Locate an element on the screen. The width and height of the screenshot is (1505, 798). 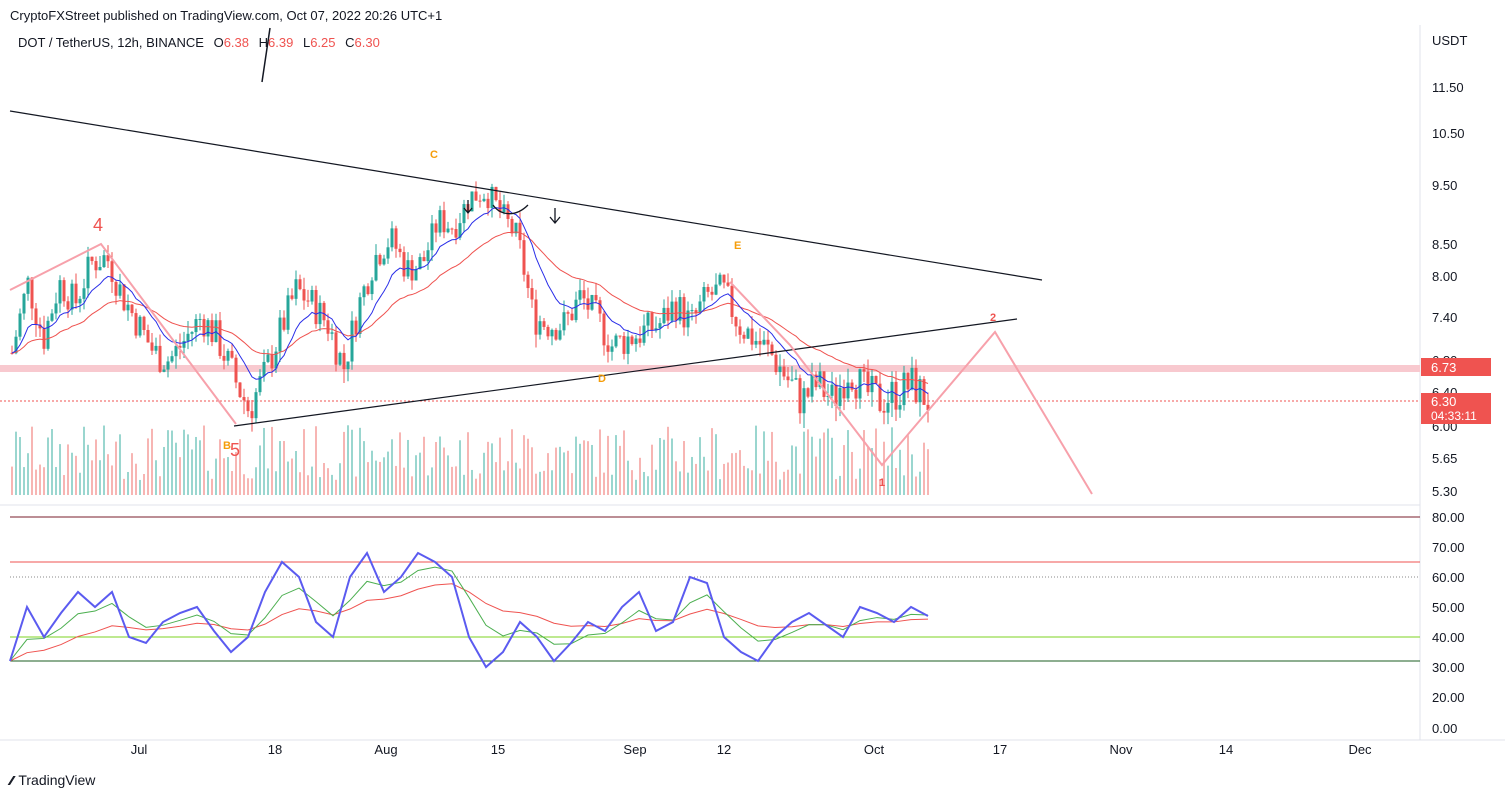
lower-trendline is located at coordinates (625, 372).